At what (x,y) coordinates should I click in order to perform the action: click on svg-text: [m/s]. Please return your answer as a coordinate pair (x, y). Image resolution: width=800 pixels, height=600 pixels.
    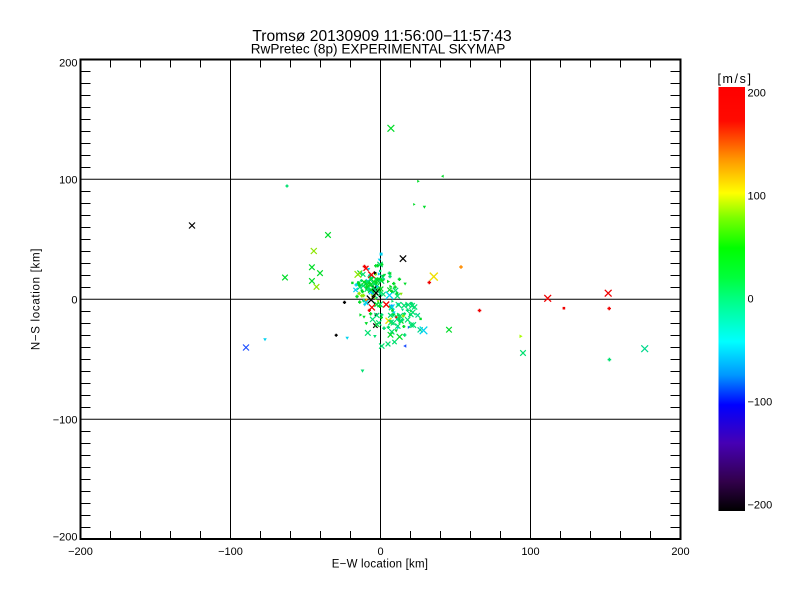
    Looking at the image, I should click on (734, 79).